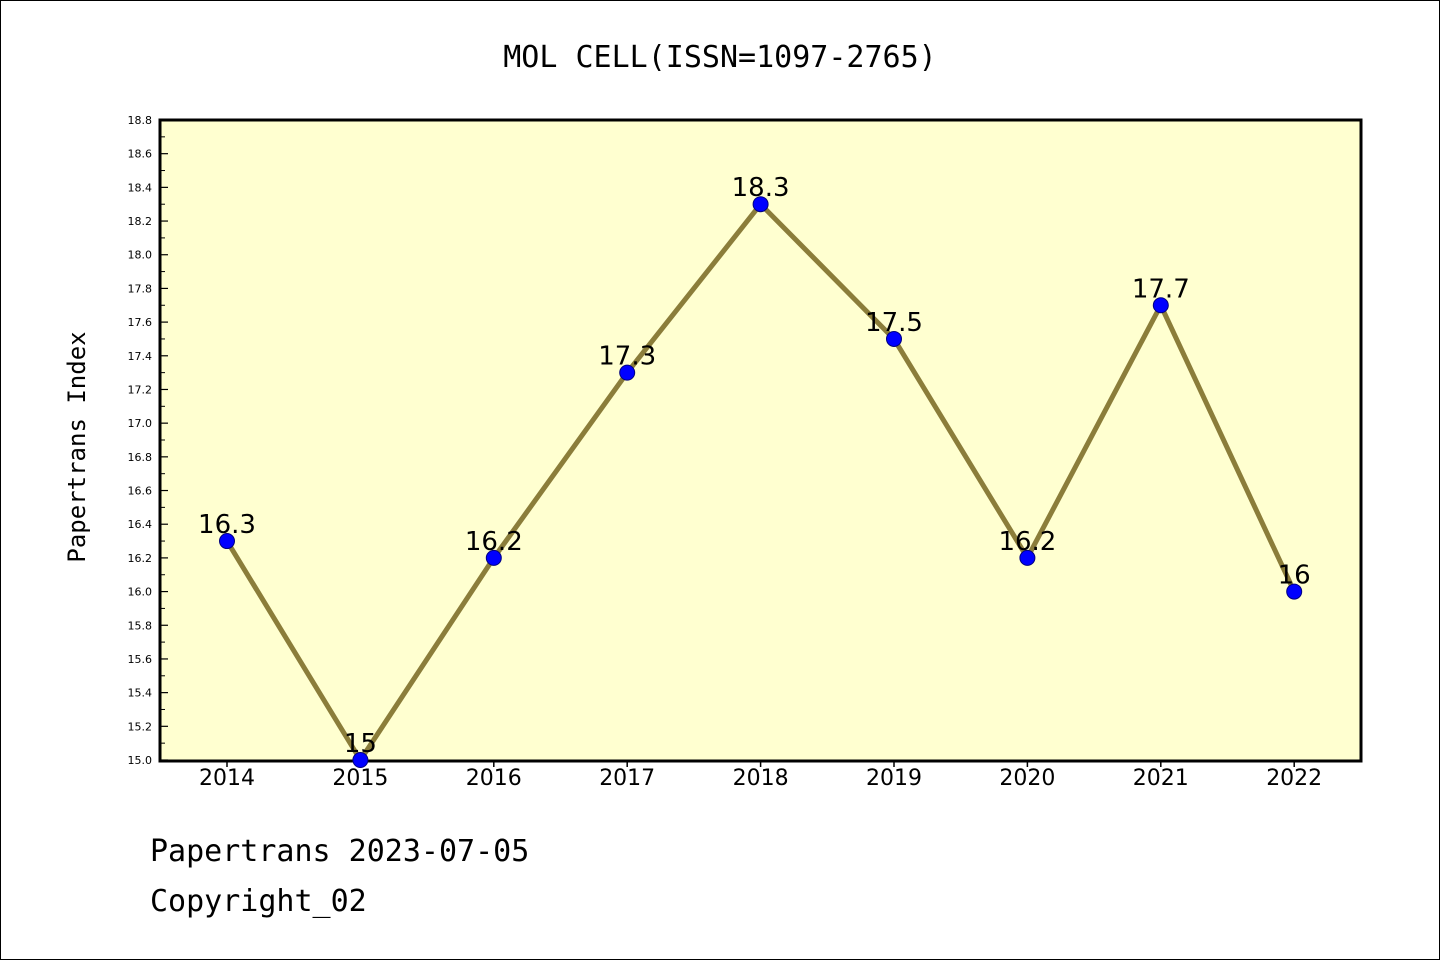 The image size is (1440, 960). What do you see at coordinates (627, 778) in the screenshot?
I see `x-tick-label: 2017` at bounding box center [627, 778].